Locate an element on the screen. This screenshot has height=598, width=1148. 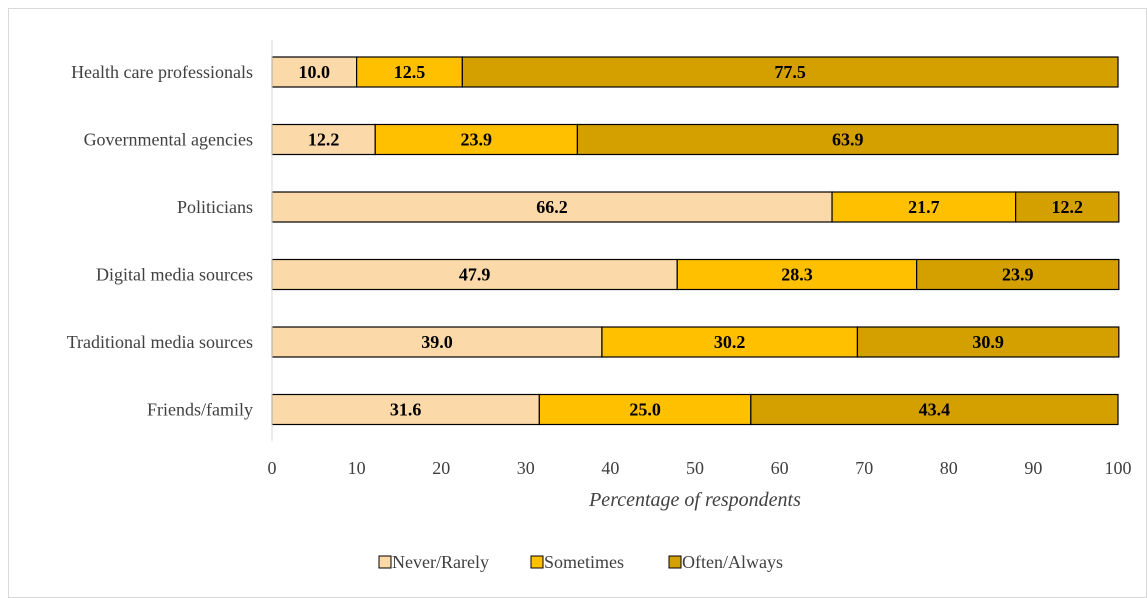
data-label: 43.4 is located at coordinates (935, 410).